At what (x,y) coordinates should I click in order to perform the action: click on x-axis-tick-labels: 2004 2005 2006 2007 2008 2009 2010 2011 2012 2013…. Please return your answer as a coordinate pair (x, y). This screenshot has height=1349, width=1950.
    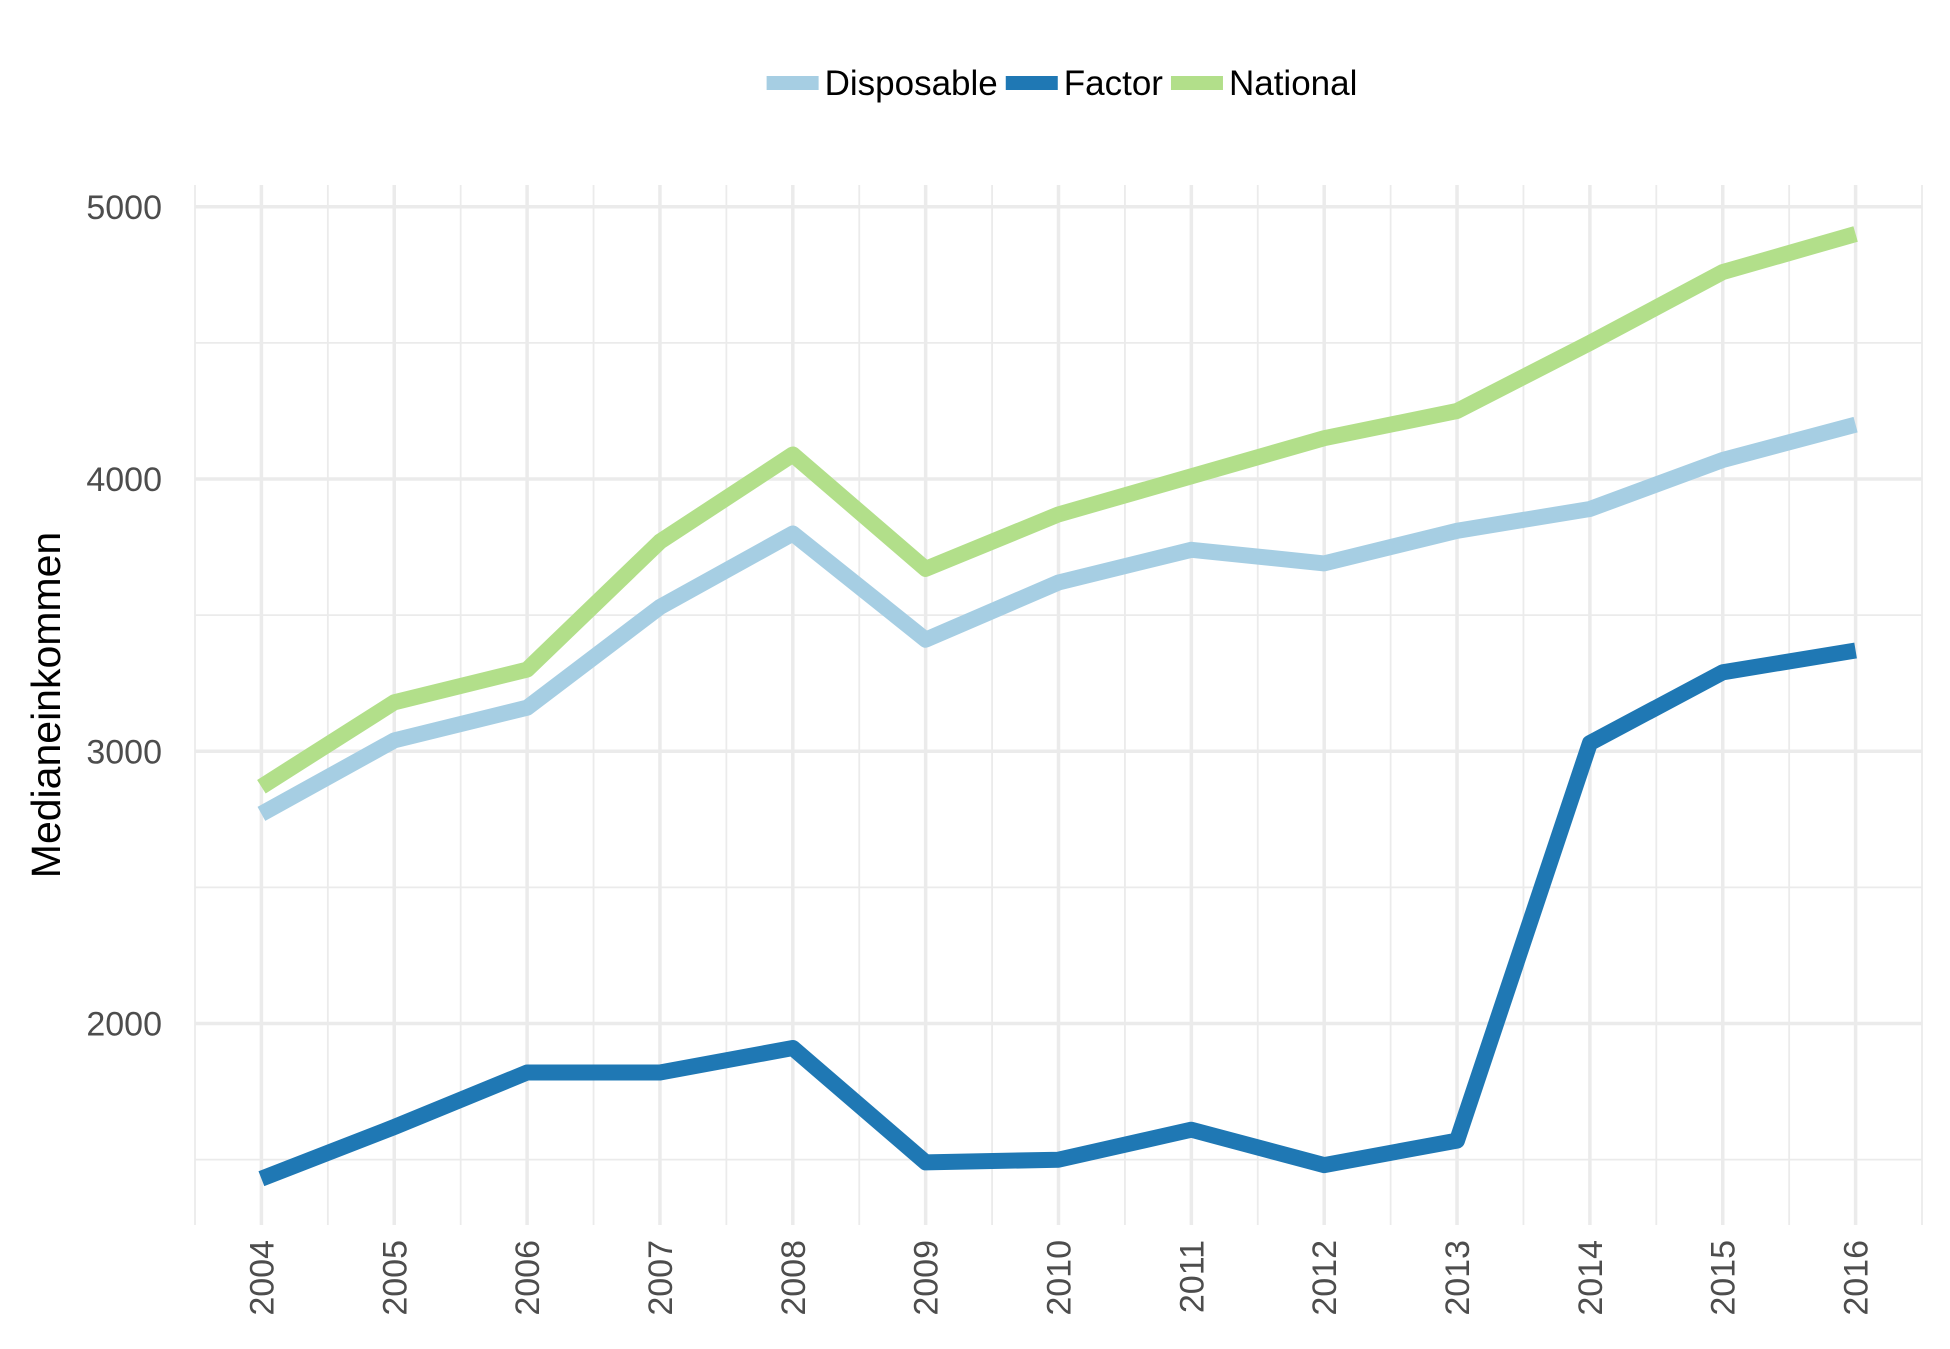
    Looking at the image, I should click on (1059, 1278).